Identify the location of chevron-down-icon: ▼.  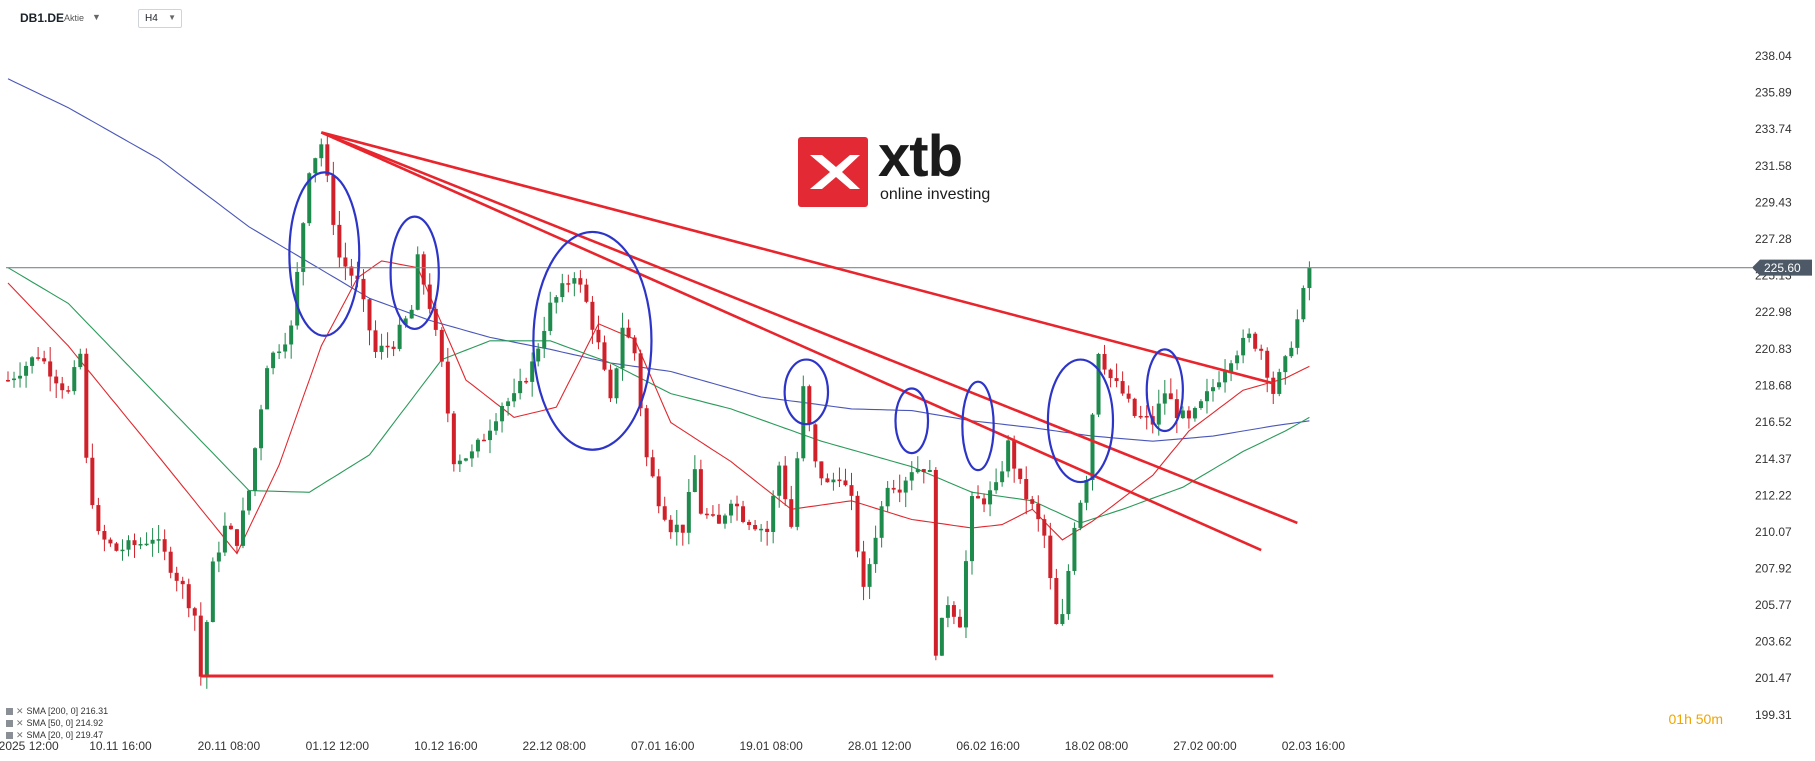
(96, 17).